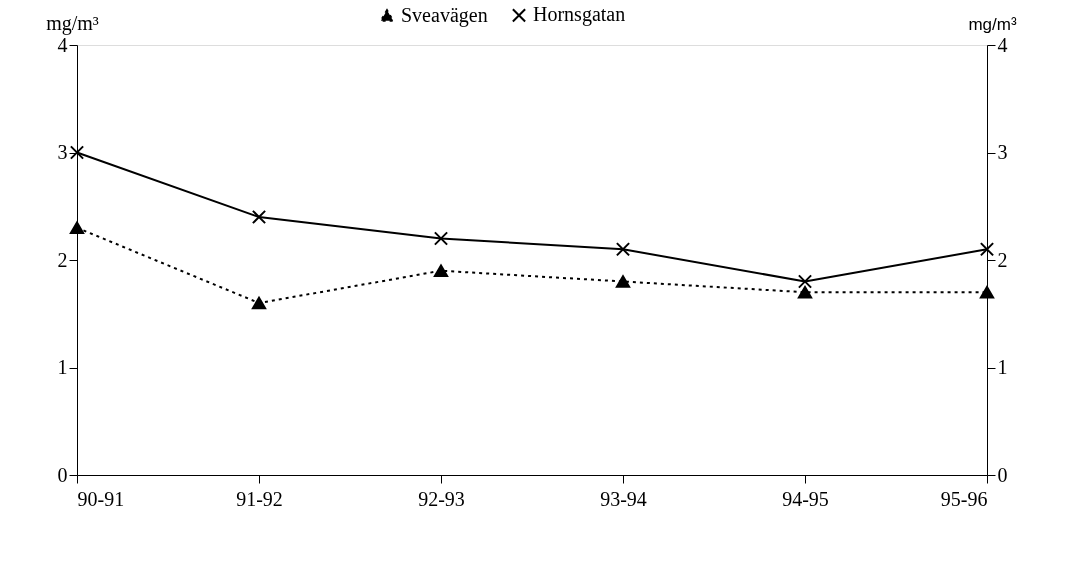 The width and height of the screenshot is (1074, 571). Describe the element at coordinates (964, 498) in the screenshot. I see `x-tick-label: 95-96` at that location.